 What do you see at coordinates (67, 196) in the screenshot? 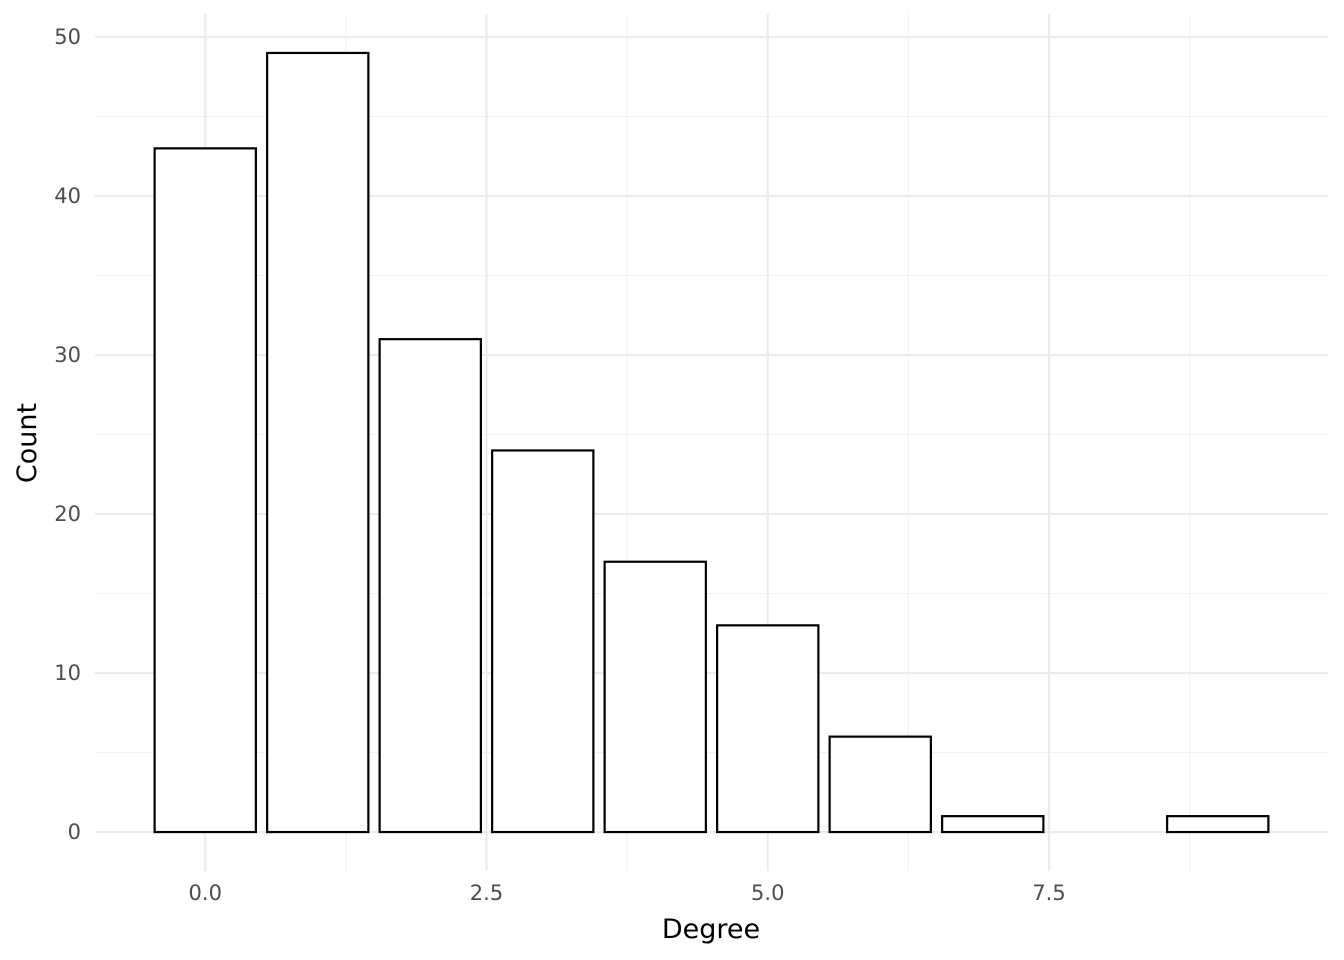
I see `y-tick-label: 40` at bounding box center [67, 196].